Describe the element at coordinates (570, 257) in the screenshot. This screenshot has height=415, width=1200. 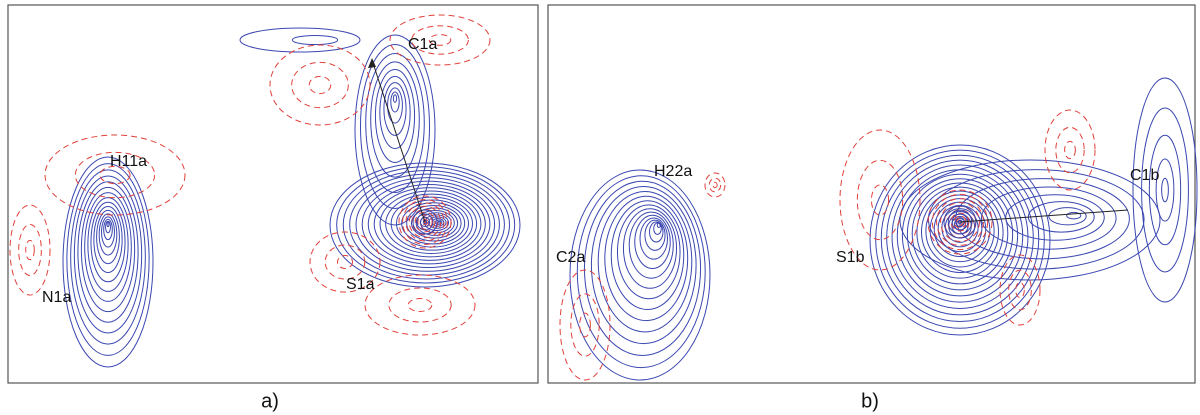
I see `atom-label: C2a` at that location.